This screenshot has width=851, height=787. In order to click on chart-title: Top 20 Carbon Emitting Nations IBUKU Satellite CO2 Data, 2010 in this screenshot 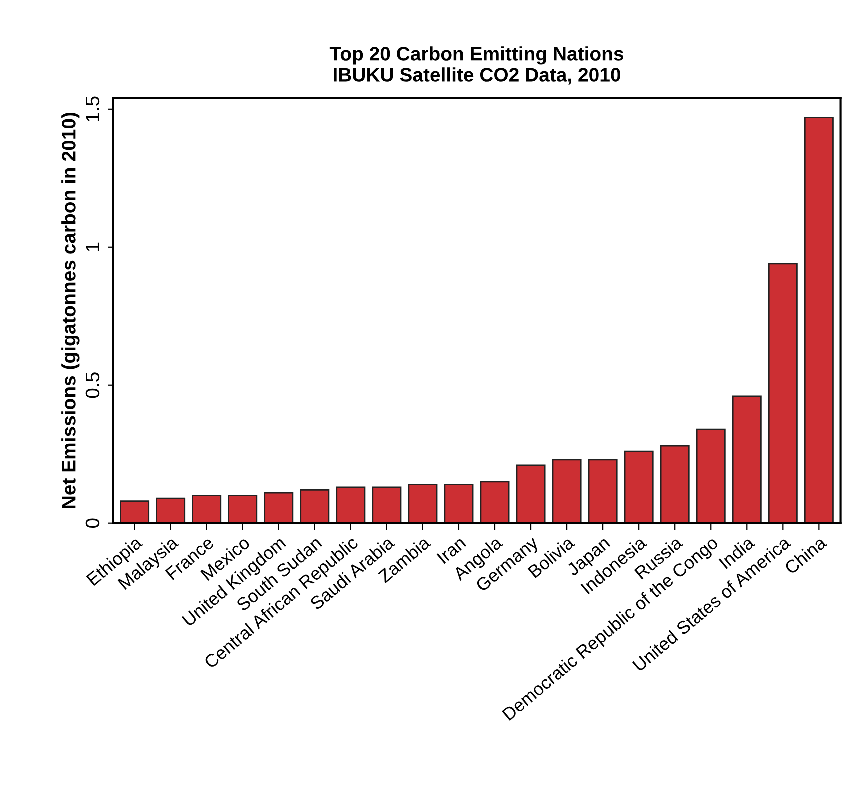, I will do `click(477, 65)`.